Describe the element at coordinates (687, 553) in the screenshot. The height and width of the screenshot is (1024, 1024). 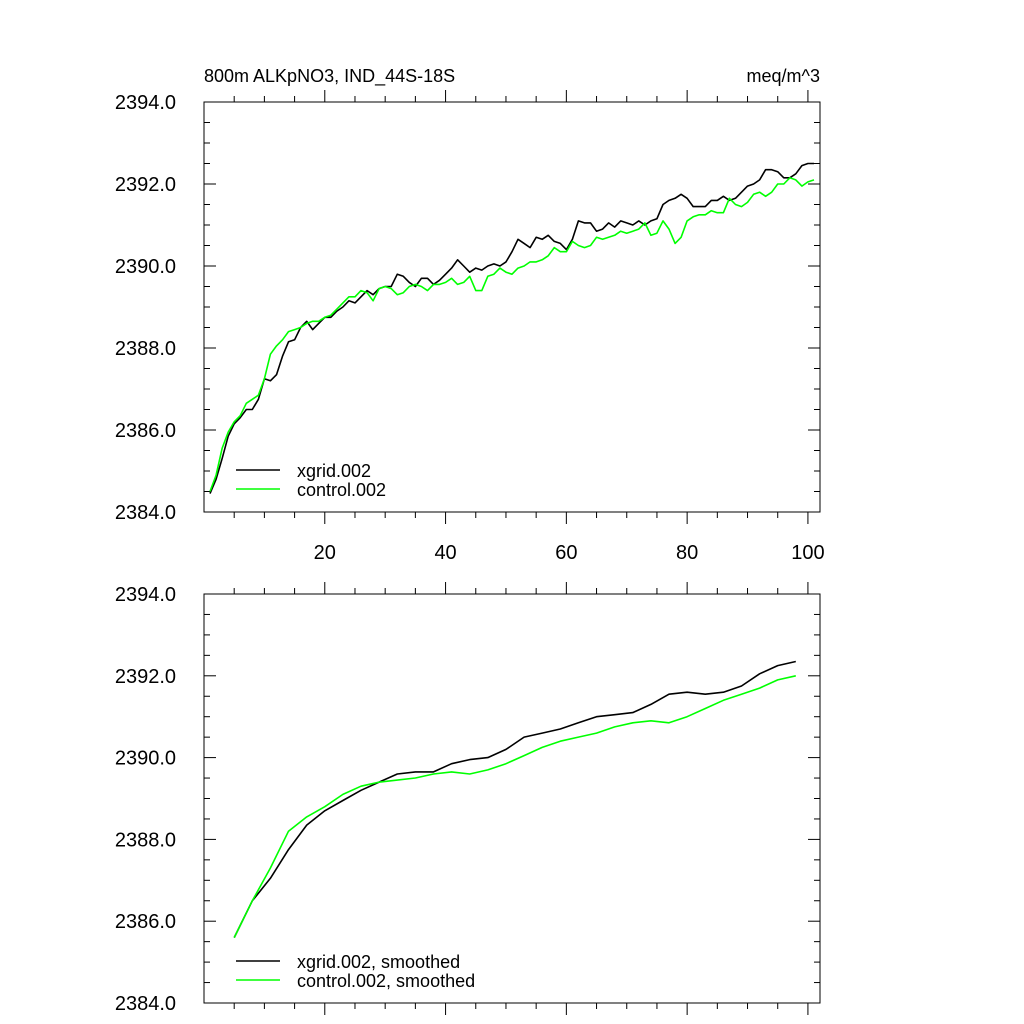
I see `x-tick-label: 80` at that location.